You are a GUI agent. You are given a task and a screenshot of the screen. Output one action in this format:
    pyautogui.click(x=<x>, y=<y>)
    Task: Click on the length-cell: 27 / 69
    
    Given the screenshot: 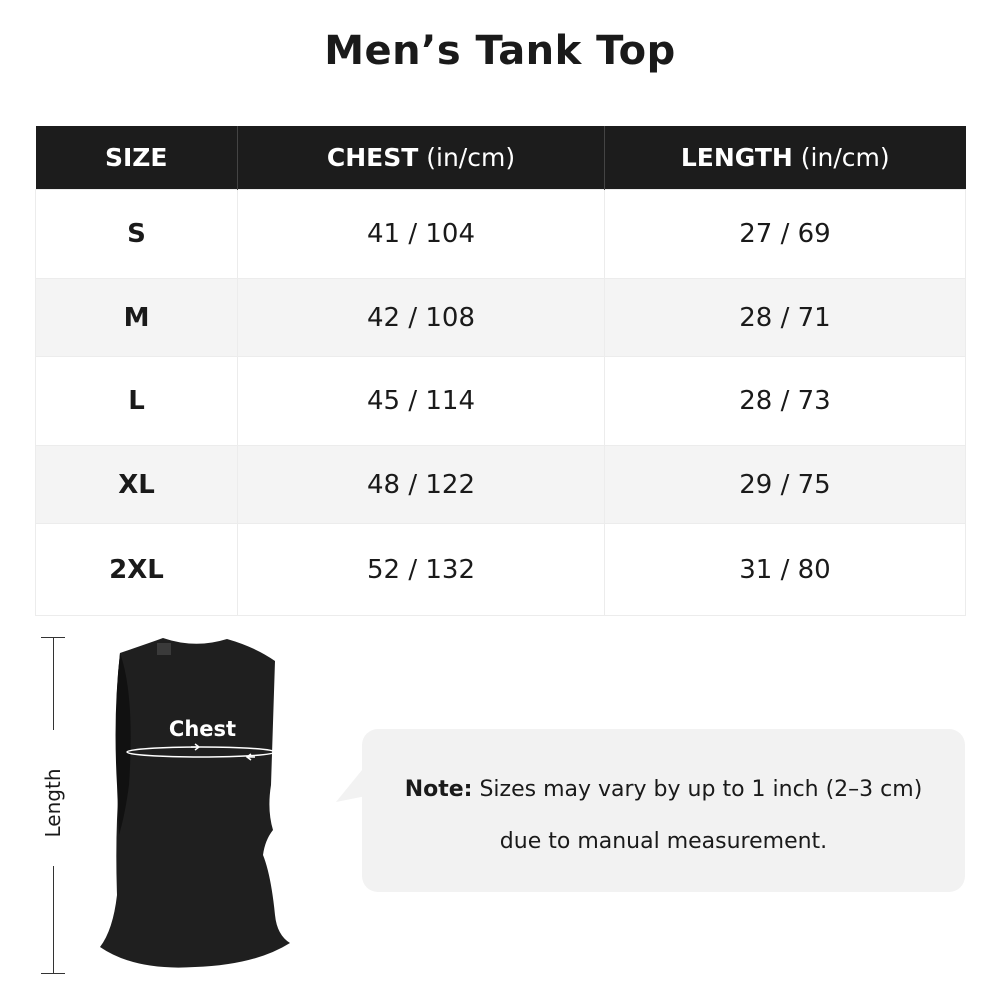 What is the action you would take?
    pyautogui.click(x=785, y=234)
    